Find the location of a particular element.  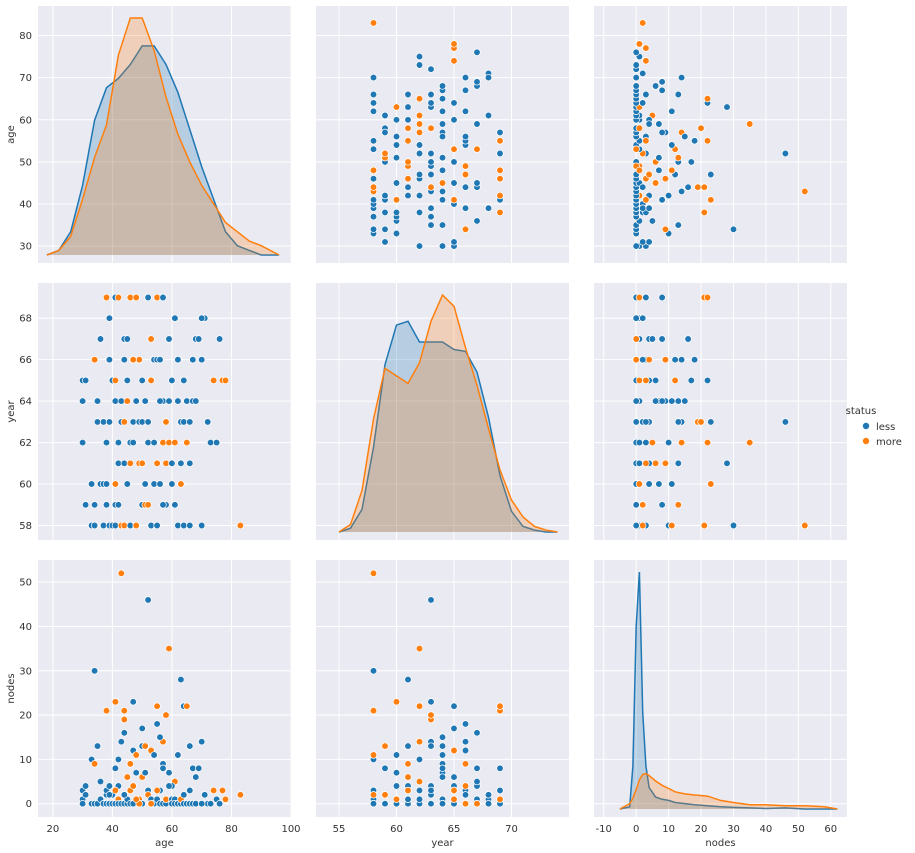

ylabel-age: age is located at coordinates (11, 134).